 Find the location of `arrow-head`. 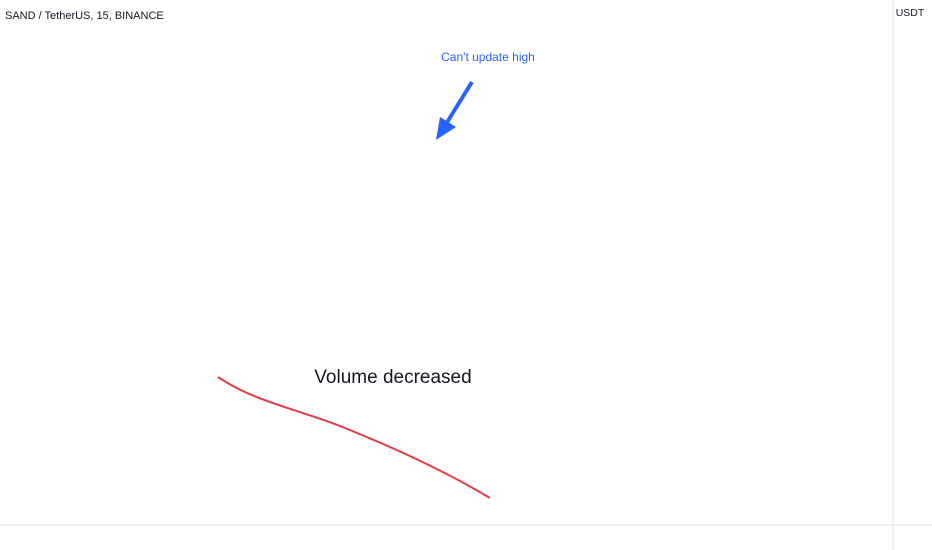

arrow-head is located at coordinates (446, 128).